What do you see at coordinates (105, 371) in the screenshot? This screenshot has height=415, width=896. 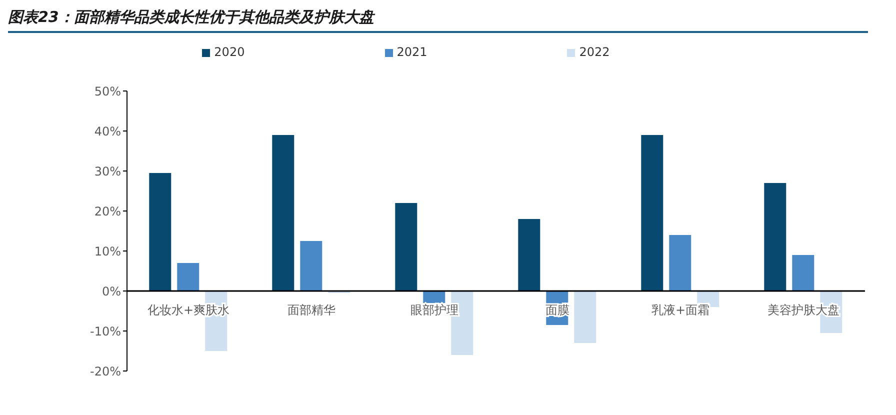 I see `y-tick-label: -20%` at bounding box center [105, 371].